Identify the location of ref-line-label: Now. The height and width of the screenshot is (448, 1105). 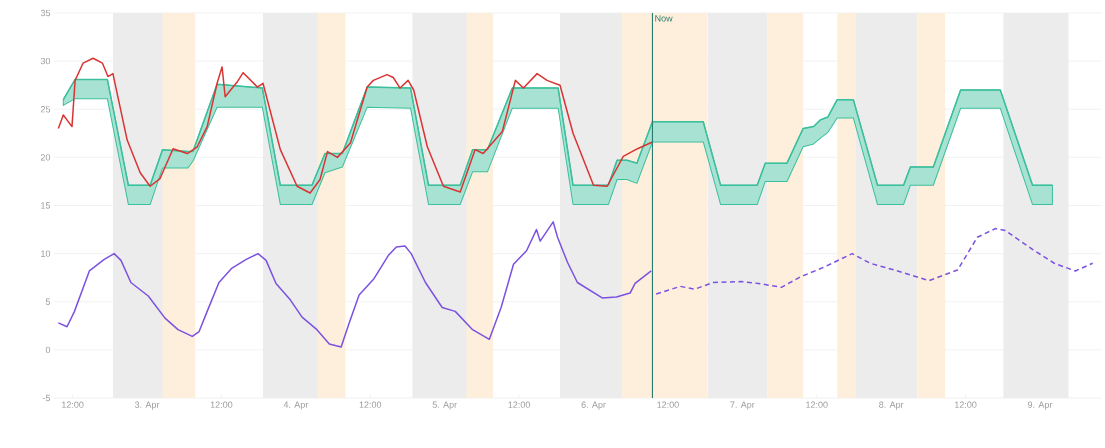
(664, 18).